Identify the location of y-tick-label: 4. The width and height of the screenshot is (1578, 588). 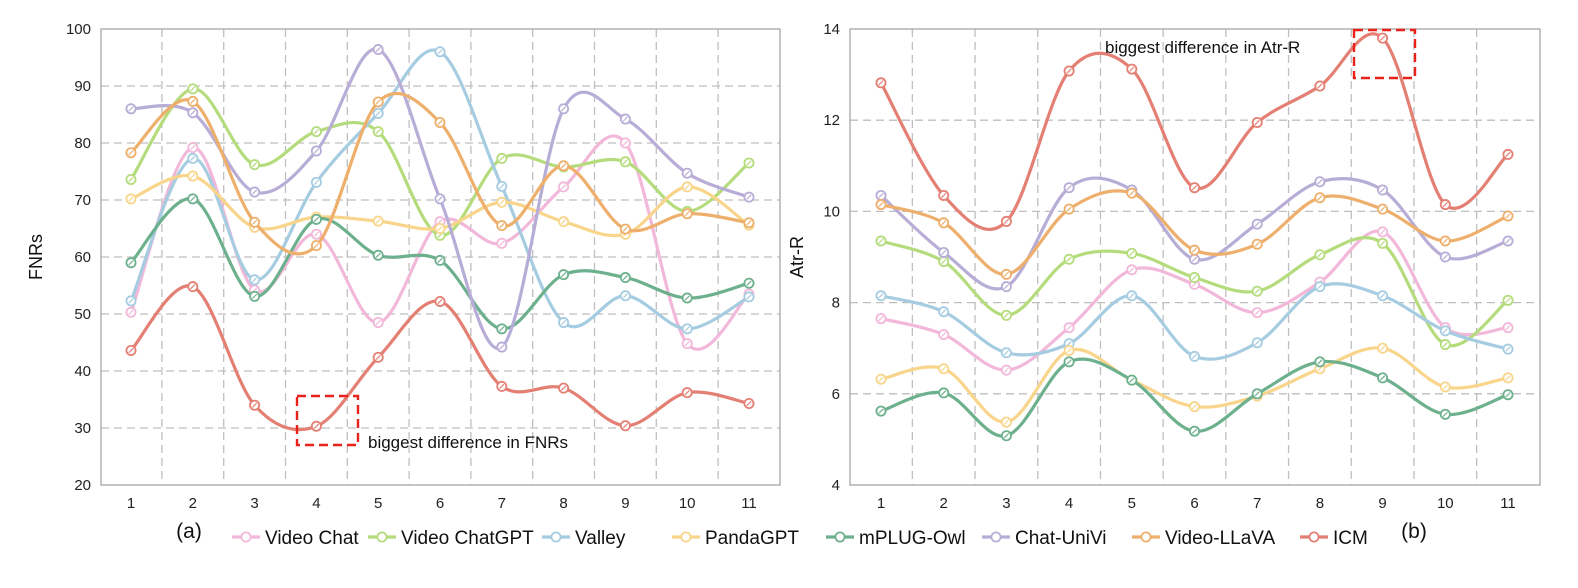
(836, 485).